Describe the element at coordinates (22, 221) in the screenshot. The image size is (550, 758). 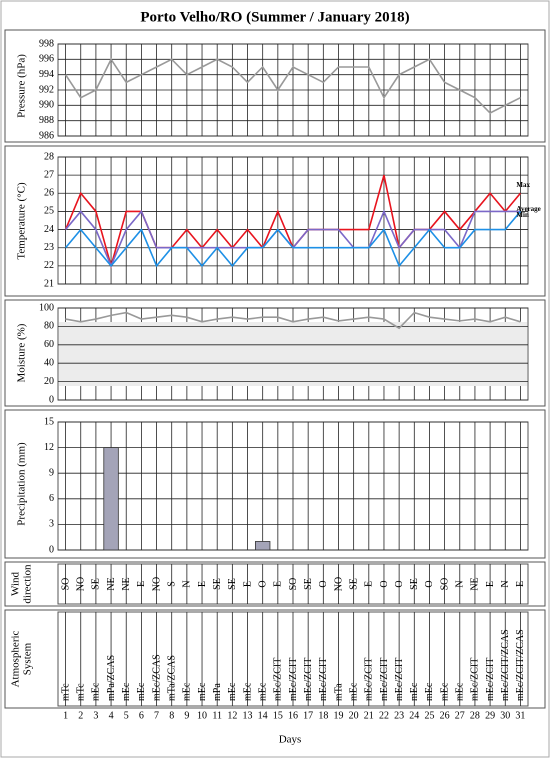
I see `y-axis-label: Temperature (°C)` at that location.